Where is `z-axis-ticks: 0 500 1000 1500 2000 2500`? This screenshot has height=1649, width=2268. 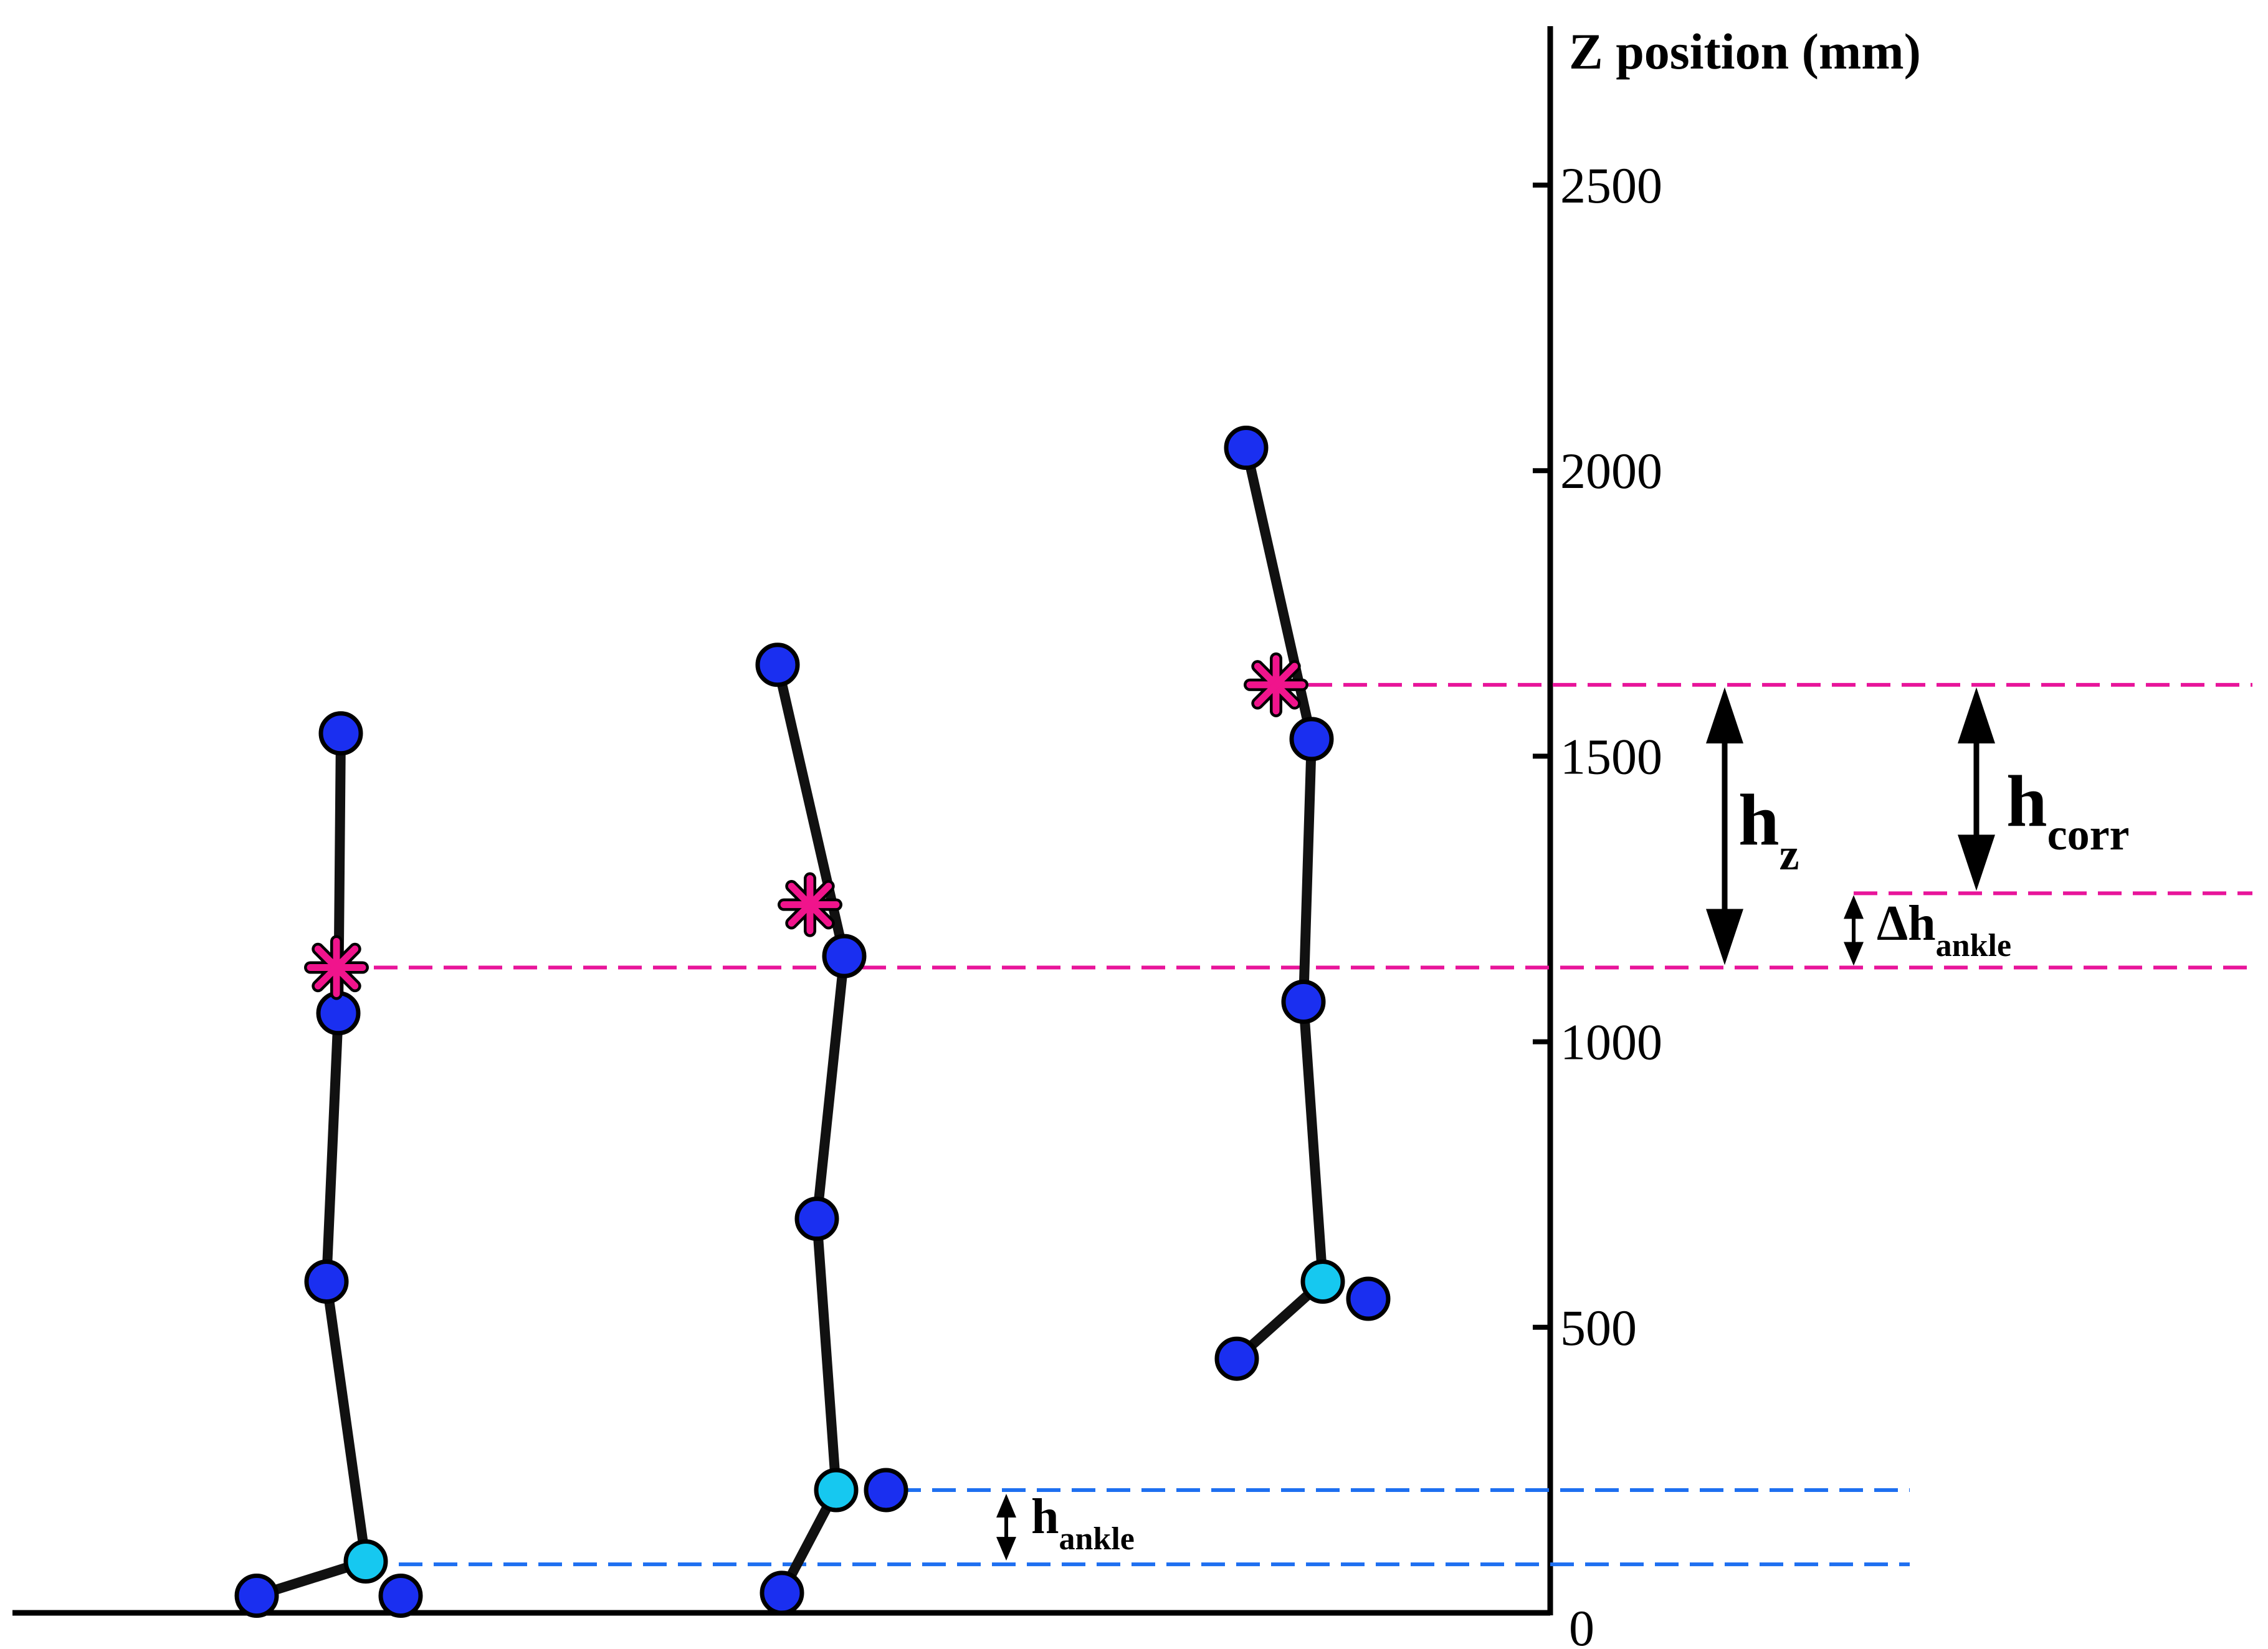 z-axis-ticks: 0 500 1000 1500 2000 2500 is located at coordinates (1598, 903).